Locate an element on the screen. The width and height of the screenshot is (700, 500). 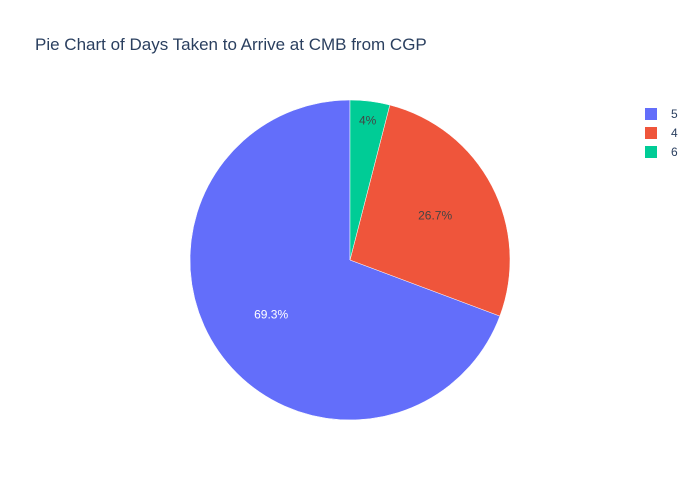
legend-label-5: 5 is located at coordinates (674, 114).